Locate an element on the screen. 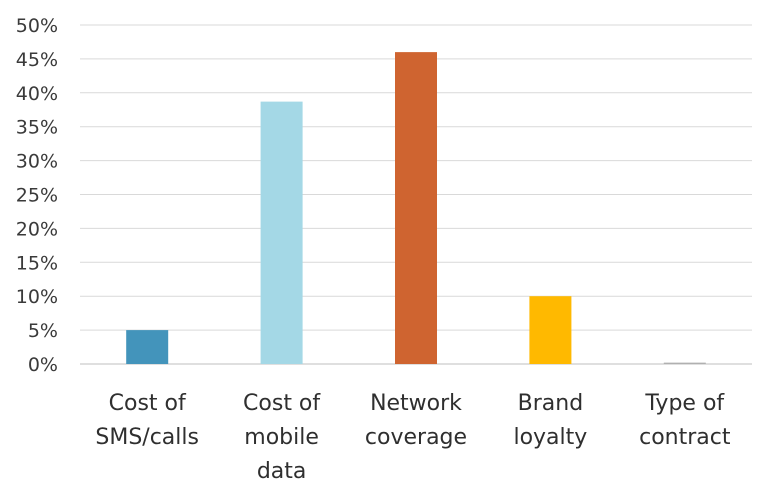 This screenshot has width=768, height=500. x-category-label-line: Brand is located at coordinates (551, 403).